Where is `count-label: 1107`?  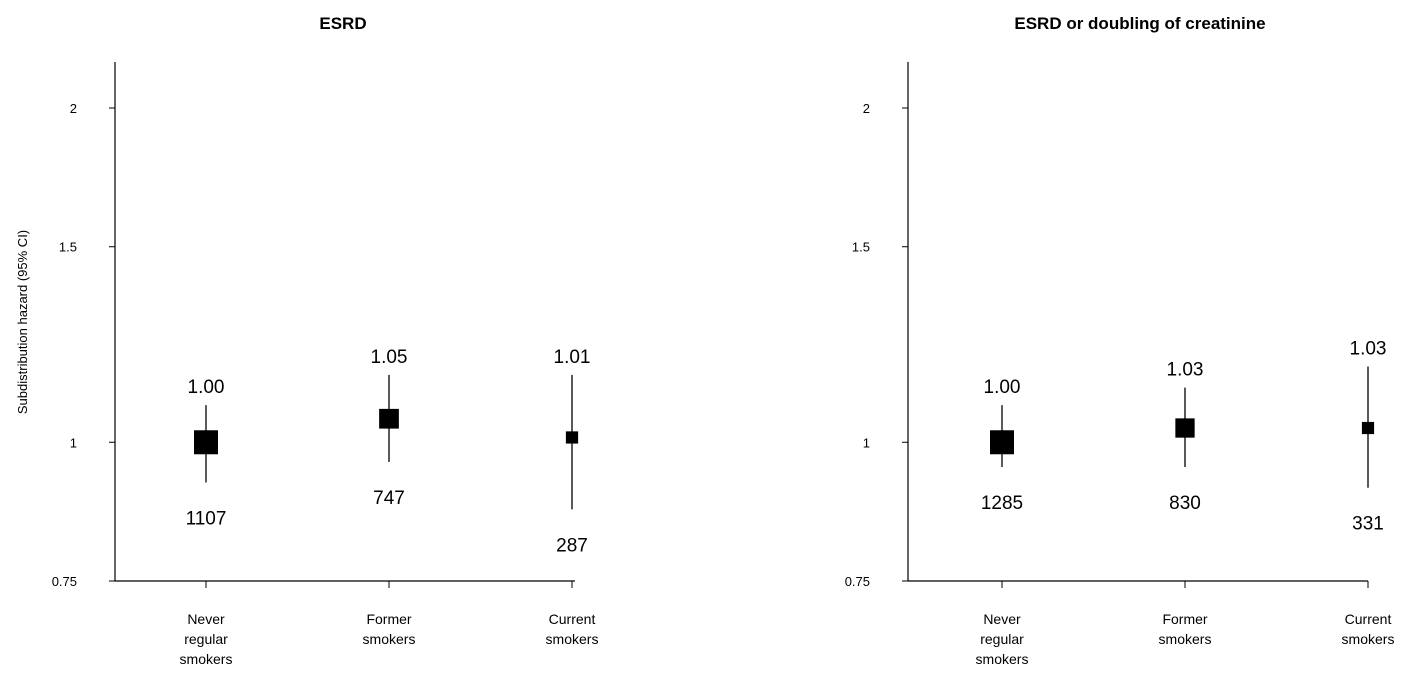 count-label: 1107 is located at coordinates (206, 518).